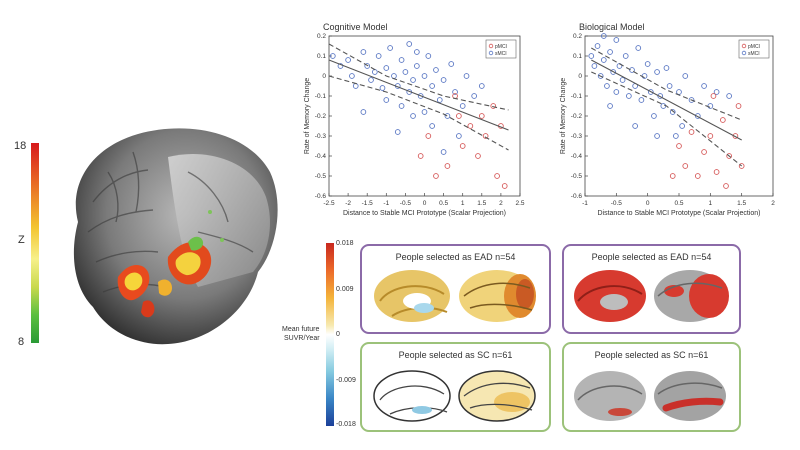 The image size is (800, 450). What do you see at coordinates (651, 387) in the screenshot?
I see `panel-sc-significance: People selected as SC n=61` at bounding box center [651, 387].